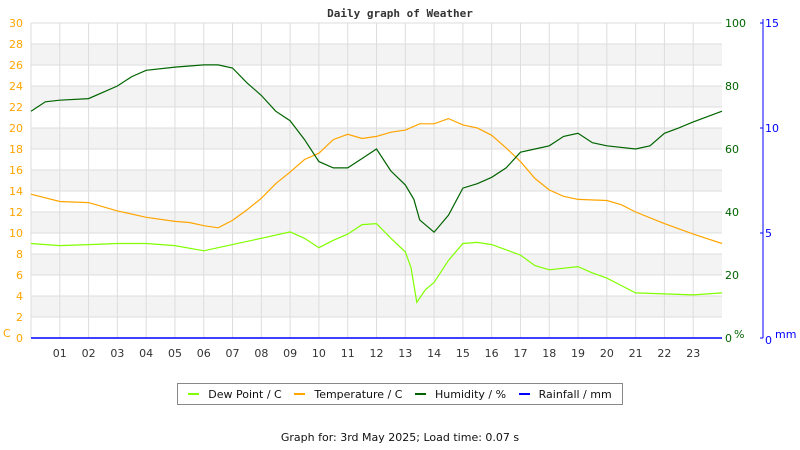 This screenshot has width=800, height=450. I want to click on left-tick-label: 26, so click(16, 65).